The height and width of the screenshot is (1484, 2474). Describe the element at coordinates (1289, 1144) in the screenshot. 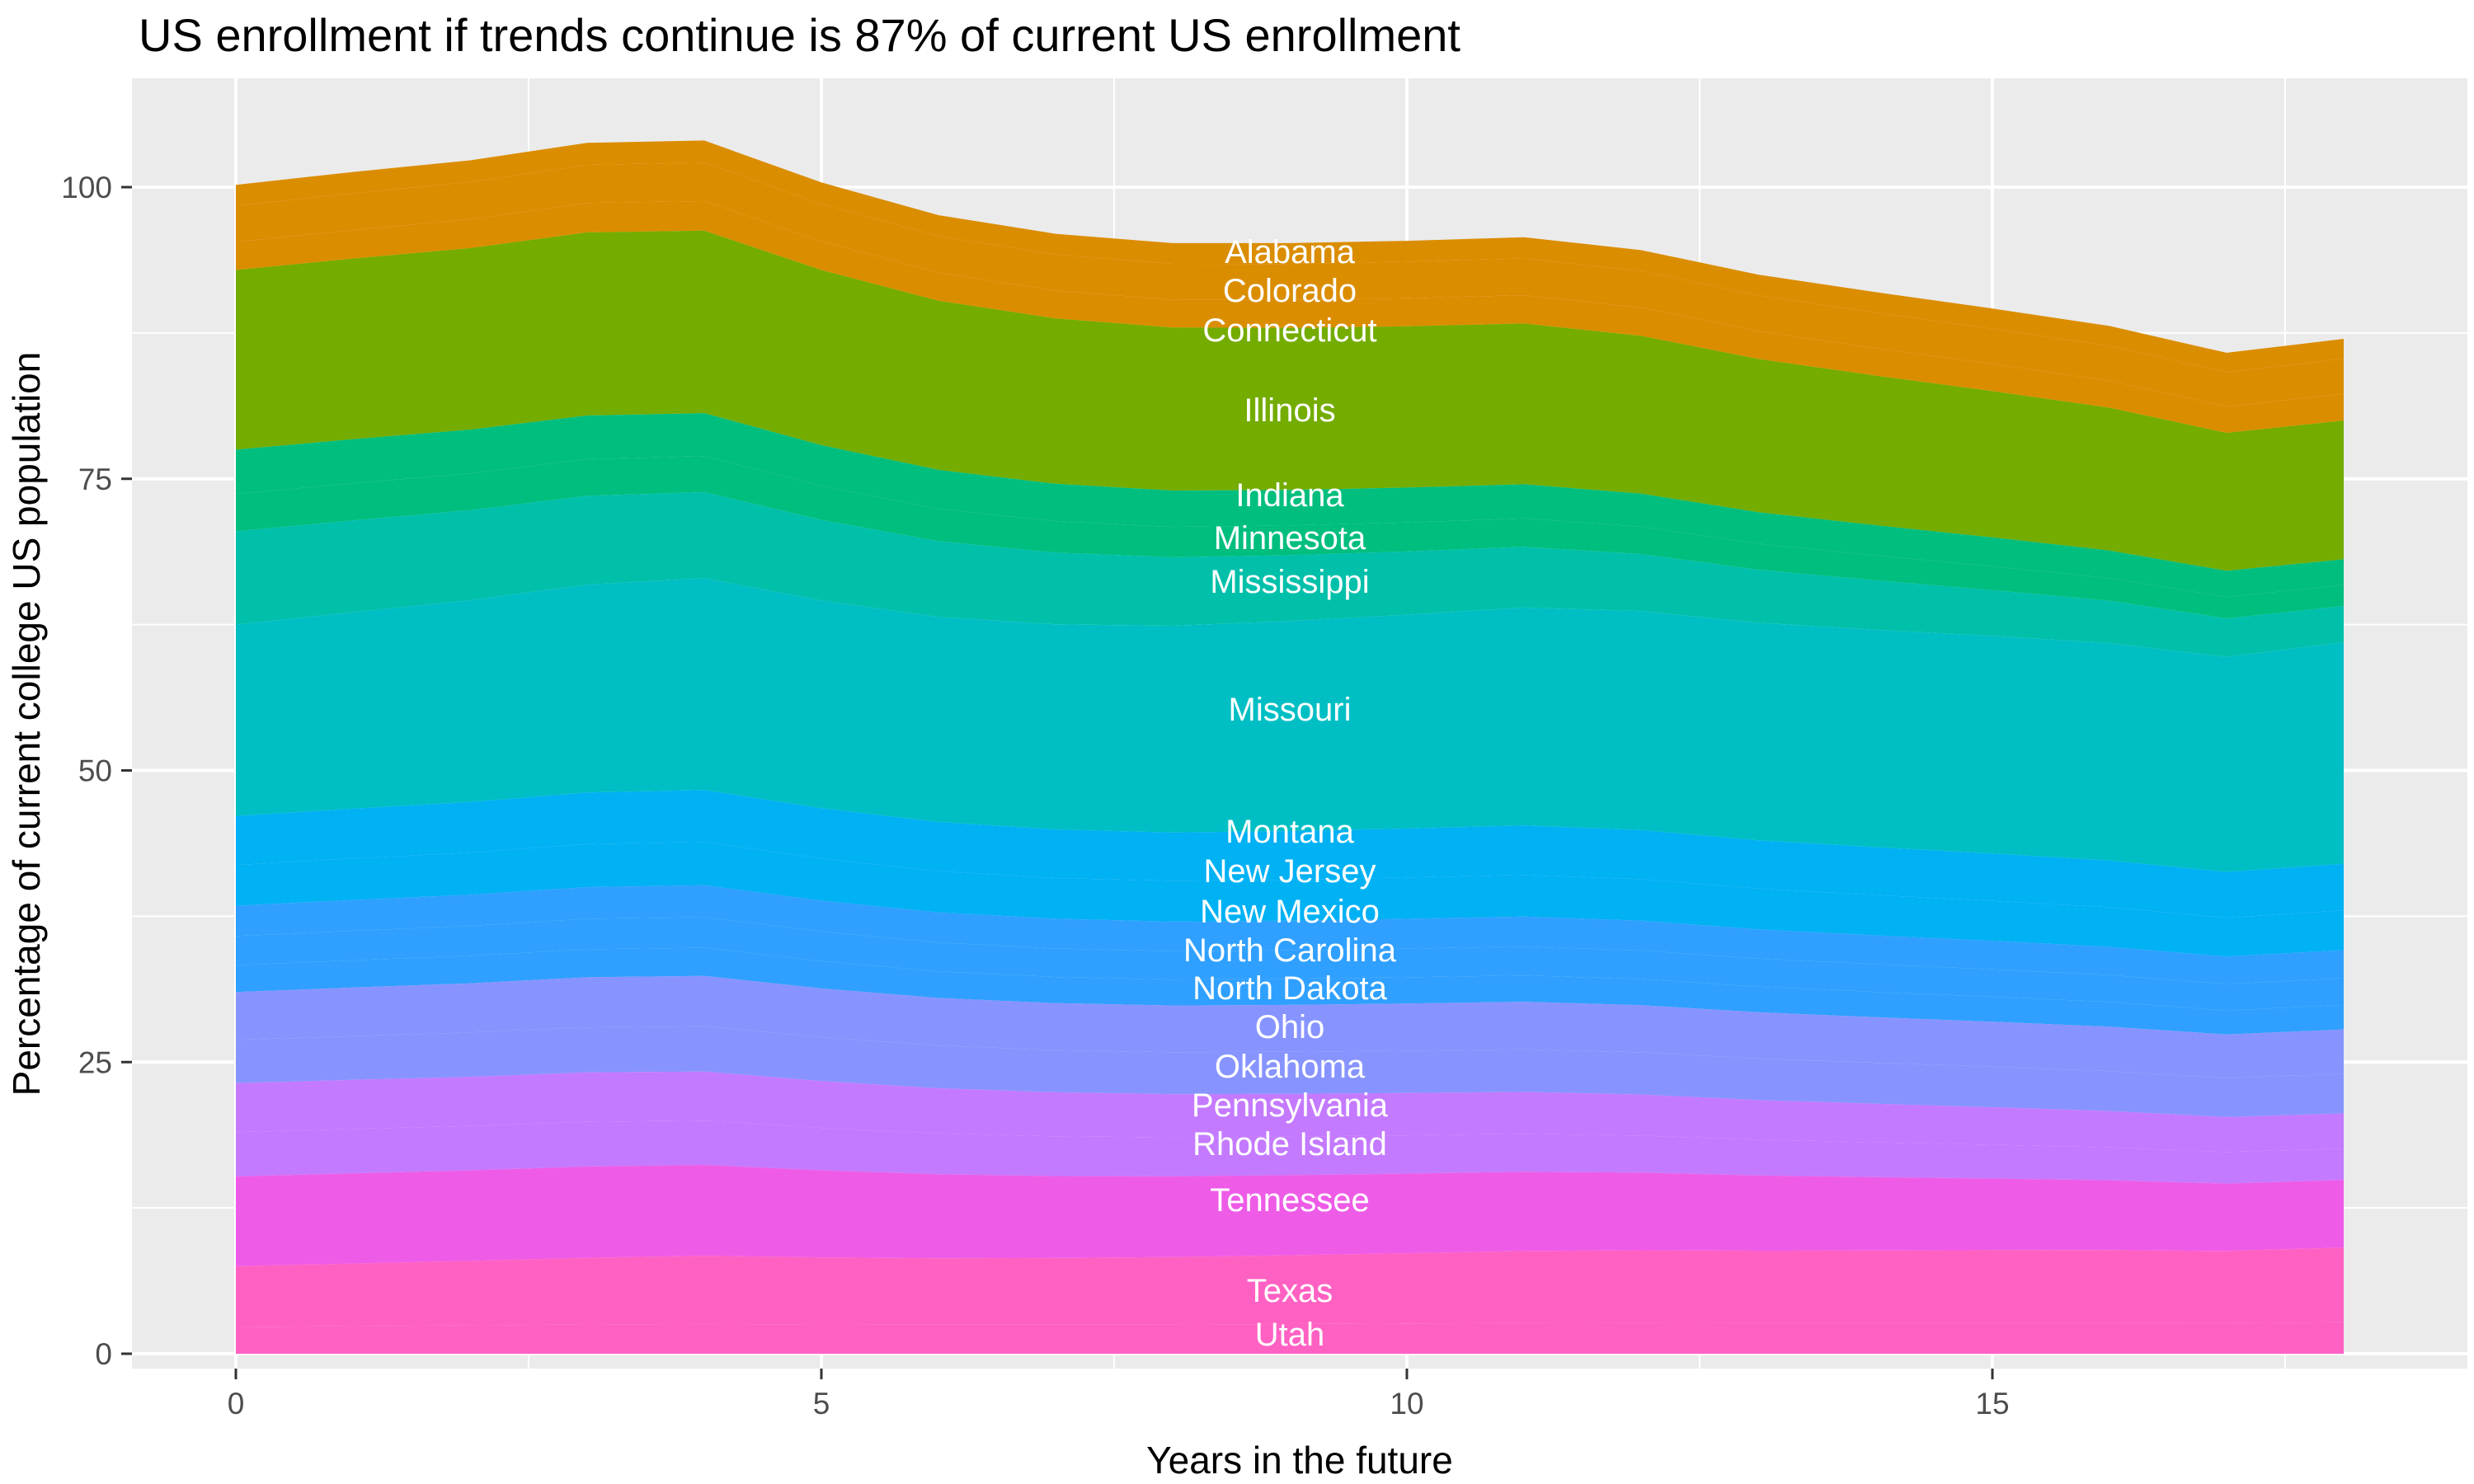

I see `state-label-rhode-island: Rhode Island` at that location.